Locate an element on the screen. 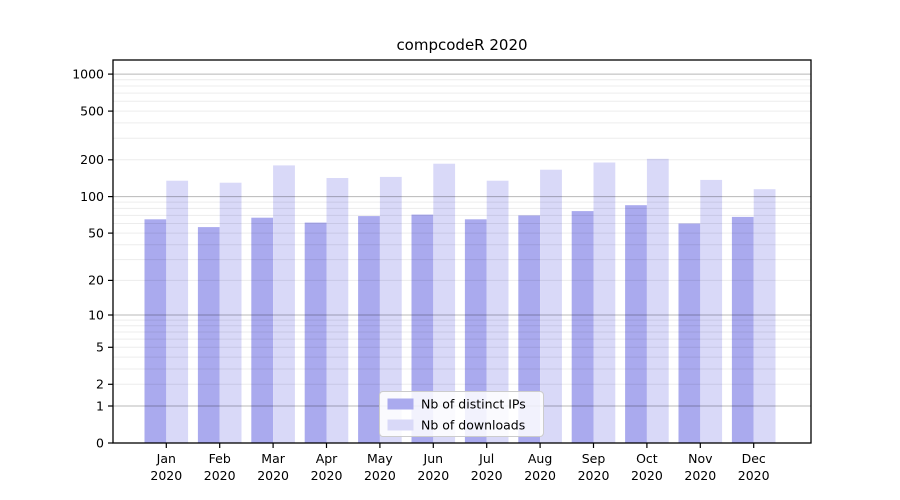  y-axis-tick-label: 1 is located at coordinates (100, 405).